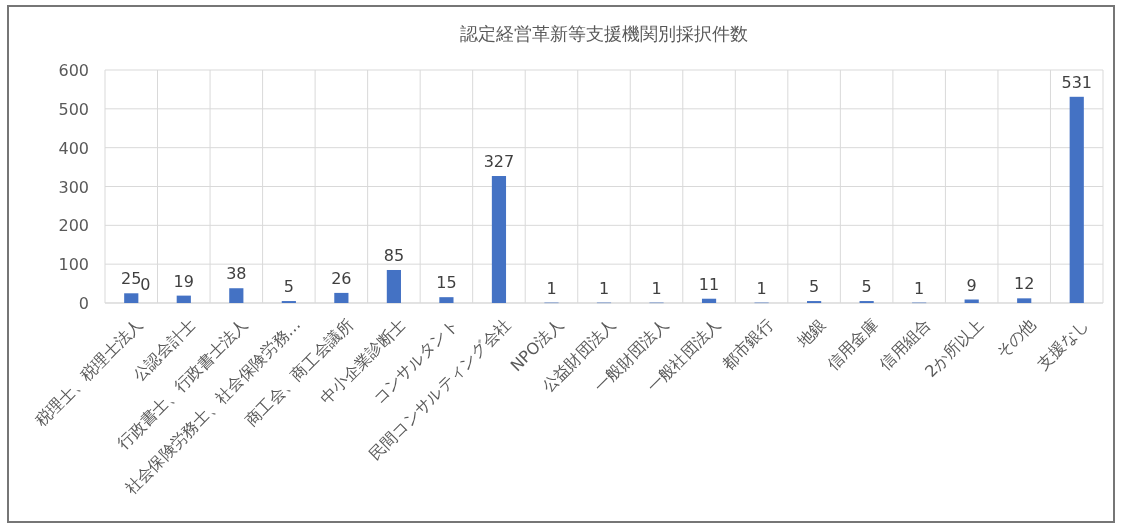  What do you see at coordinates (73, 109) in the screenshot?
I see `y-tick-label: 500` at bounding box center [73, 109].